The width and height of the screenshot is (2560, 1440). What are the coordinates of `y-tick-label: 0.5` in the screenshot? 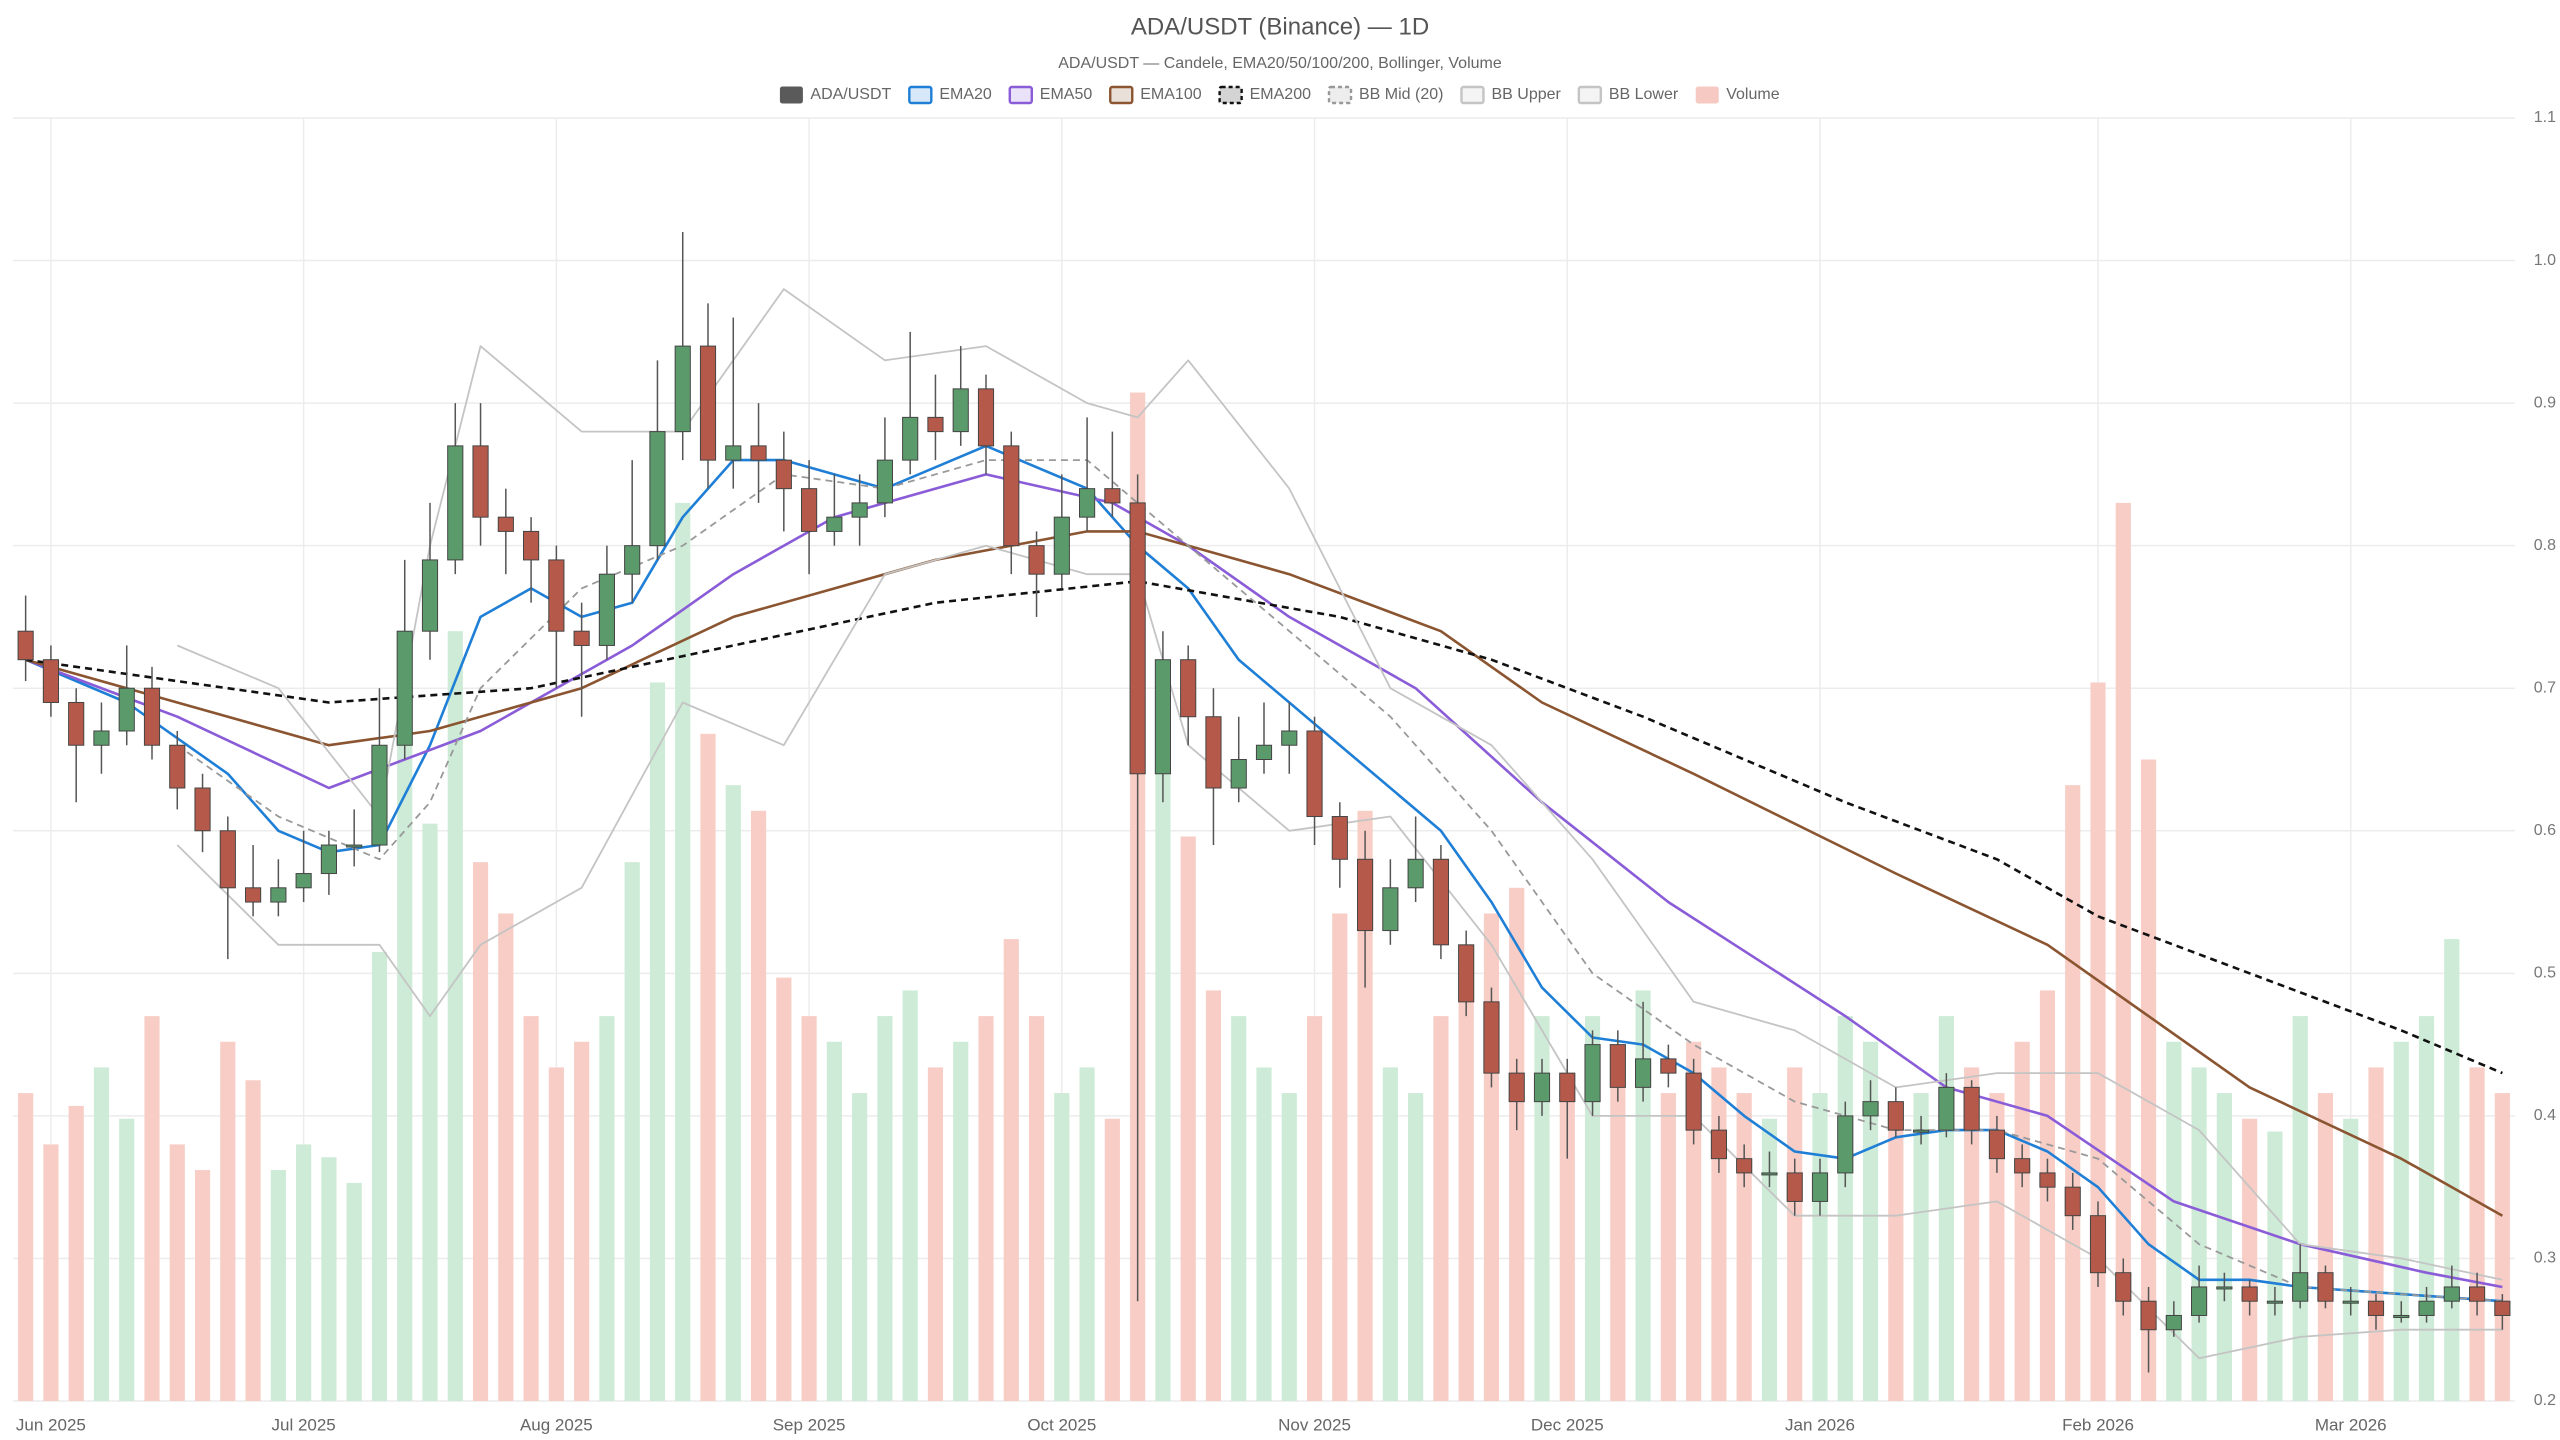 It's located at (2545, 973).